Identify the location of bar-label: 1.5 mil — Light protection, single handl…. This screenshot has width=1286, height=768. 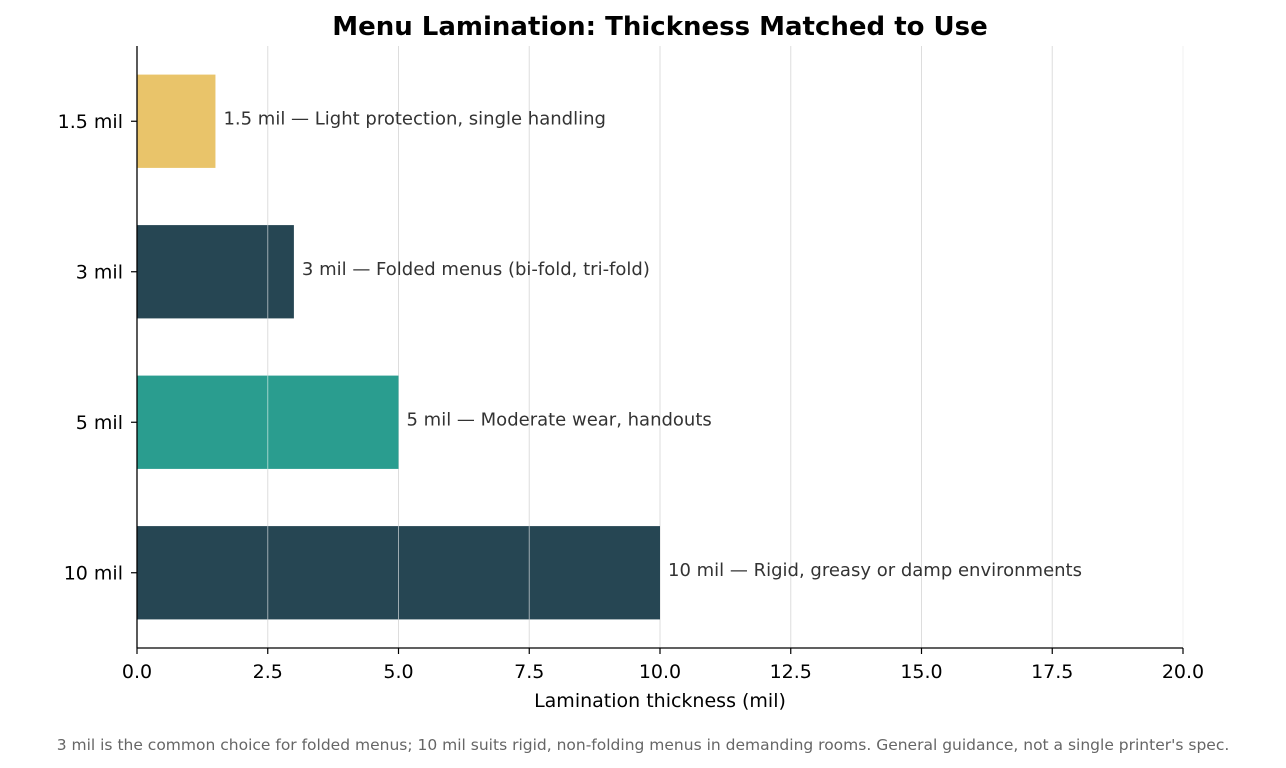
(414, 118).